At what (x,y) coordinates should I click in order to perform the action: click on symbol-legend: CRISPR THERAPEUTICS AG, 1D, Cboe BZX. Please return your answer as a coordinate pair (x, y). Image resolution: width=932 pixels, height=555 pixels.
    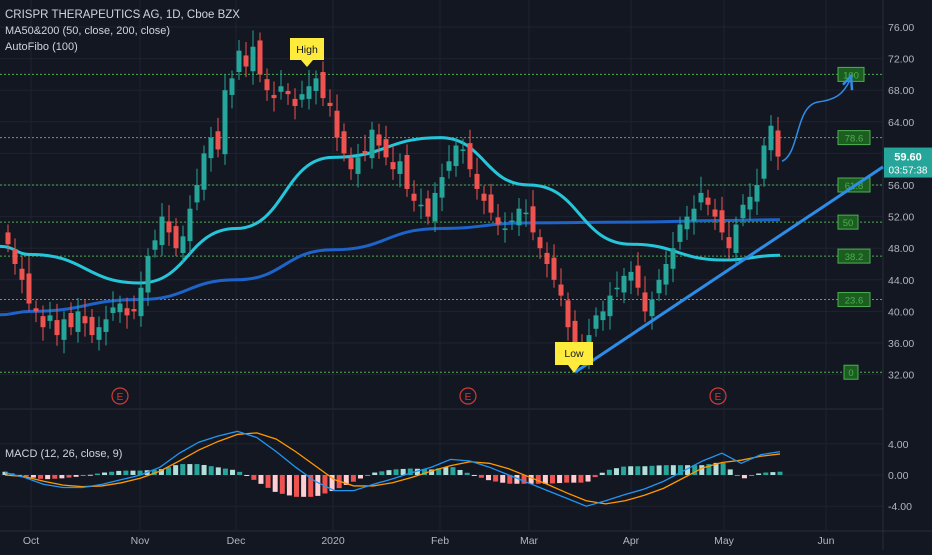
    Looking at the image, I should click on (122, 15).